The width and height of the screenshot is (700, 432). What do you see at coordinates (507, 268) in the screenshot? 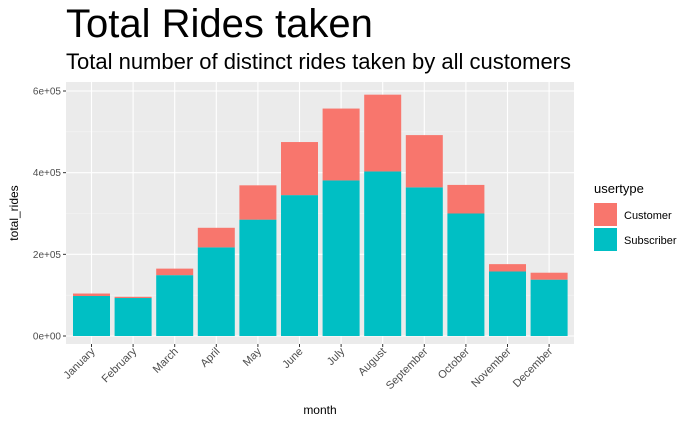
I see `bar-customer-november` at bounding box center [507, 268].